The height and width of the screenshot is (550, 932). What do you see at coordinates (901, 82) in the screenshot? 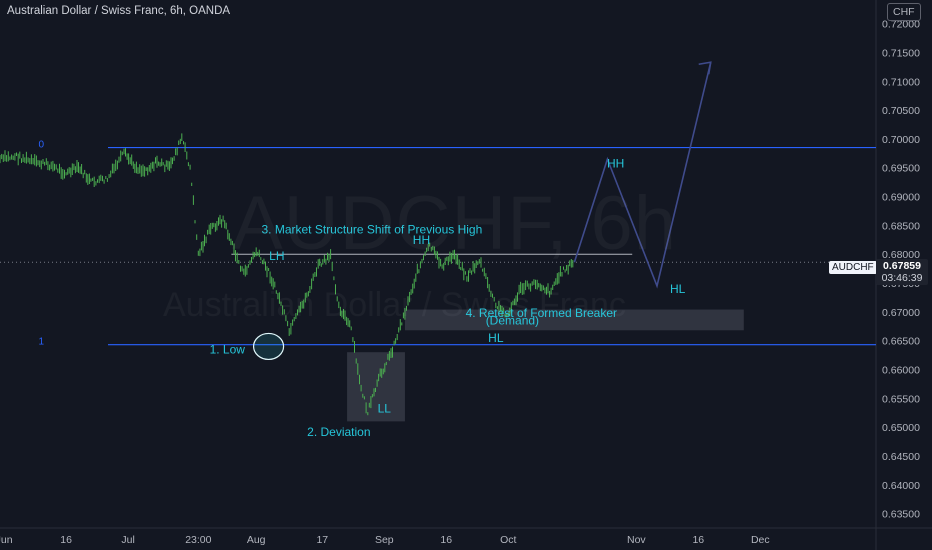
I see `y-tick-label: 0.71000` at bounding box center [901, 82].